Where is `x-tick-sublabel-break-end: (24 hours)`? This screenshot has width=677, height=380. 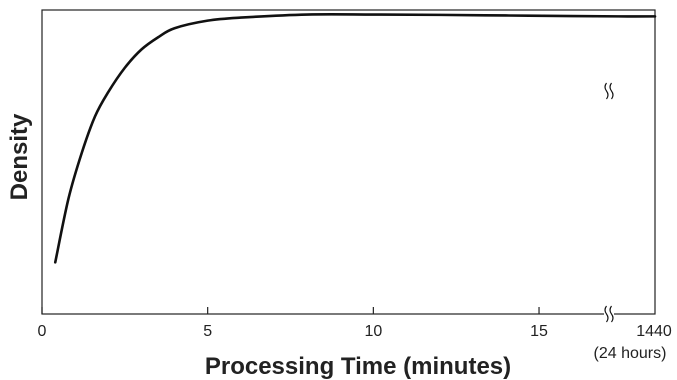
x-tick-sublabel-break-end: (24 hours) is located at coordinates (630, 353).